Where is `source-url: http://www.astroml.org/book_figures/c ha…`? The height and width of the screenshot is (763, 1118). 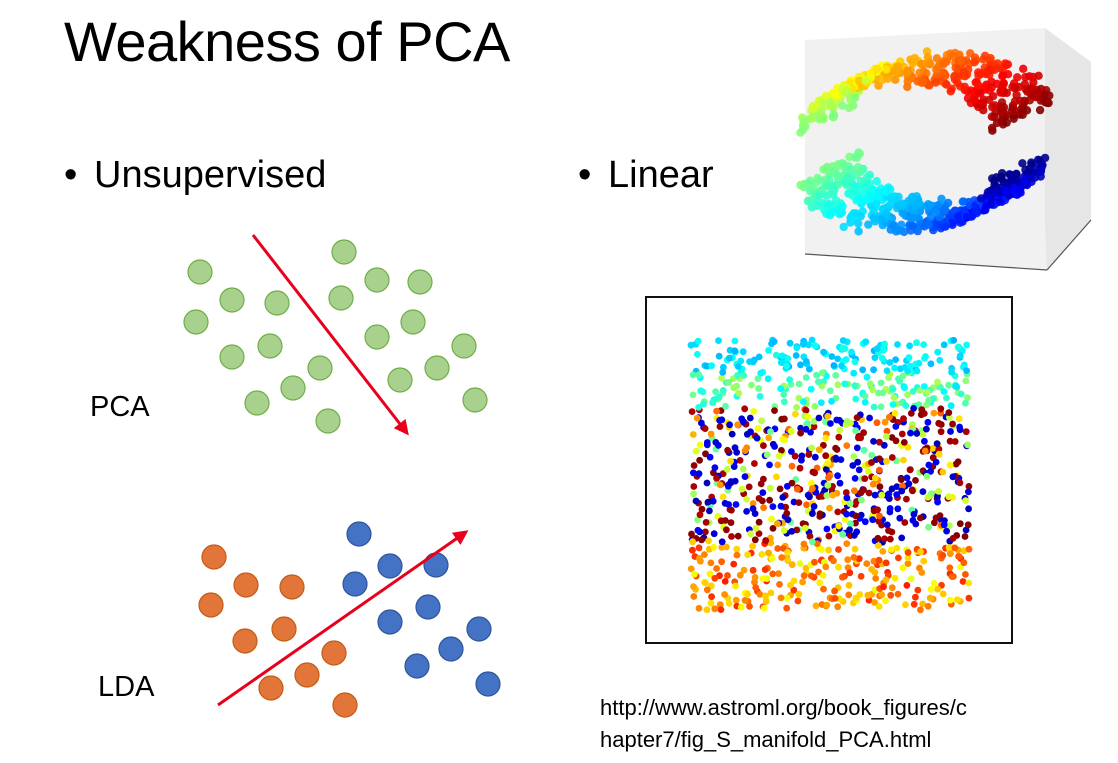
source-url: http://www.astroml.org/book_figures/c ha… is located at coordinates (859, 724).